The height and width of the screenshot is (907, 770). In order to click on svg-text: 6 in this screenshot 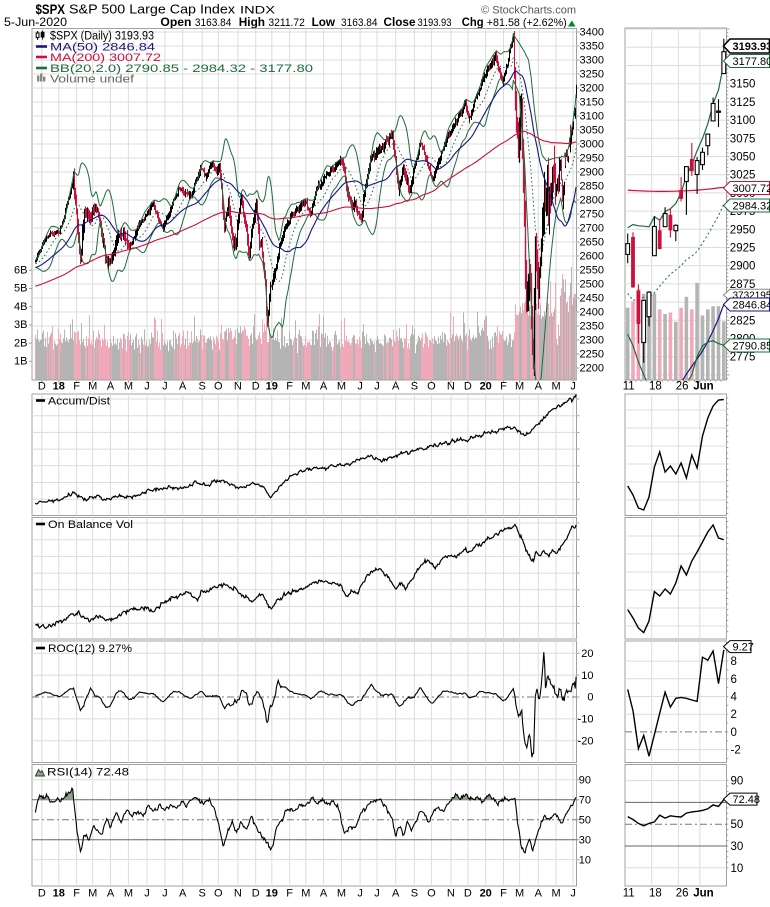, I will do `click(734, 680)`.